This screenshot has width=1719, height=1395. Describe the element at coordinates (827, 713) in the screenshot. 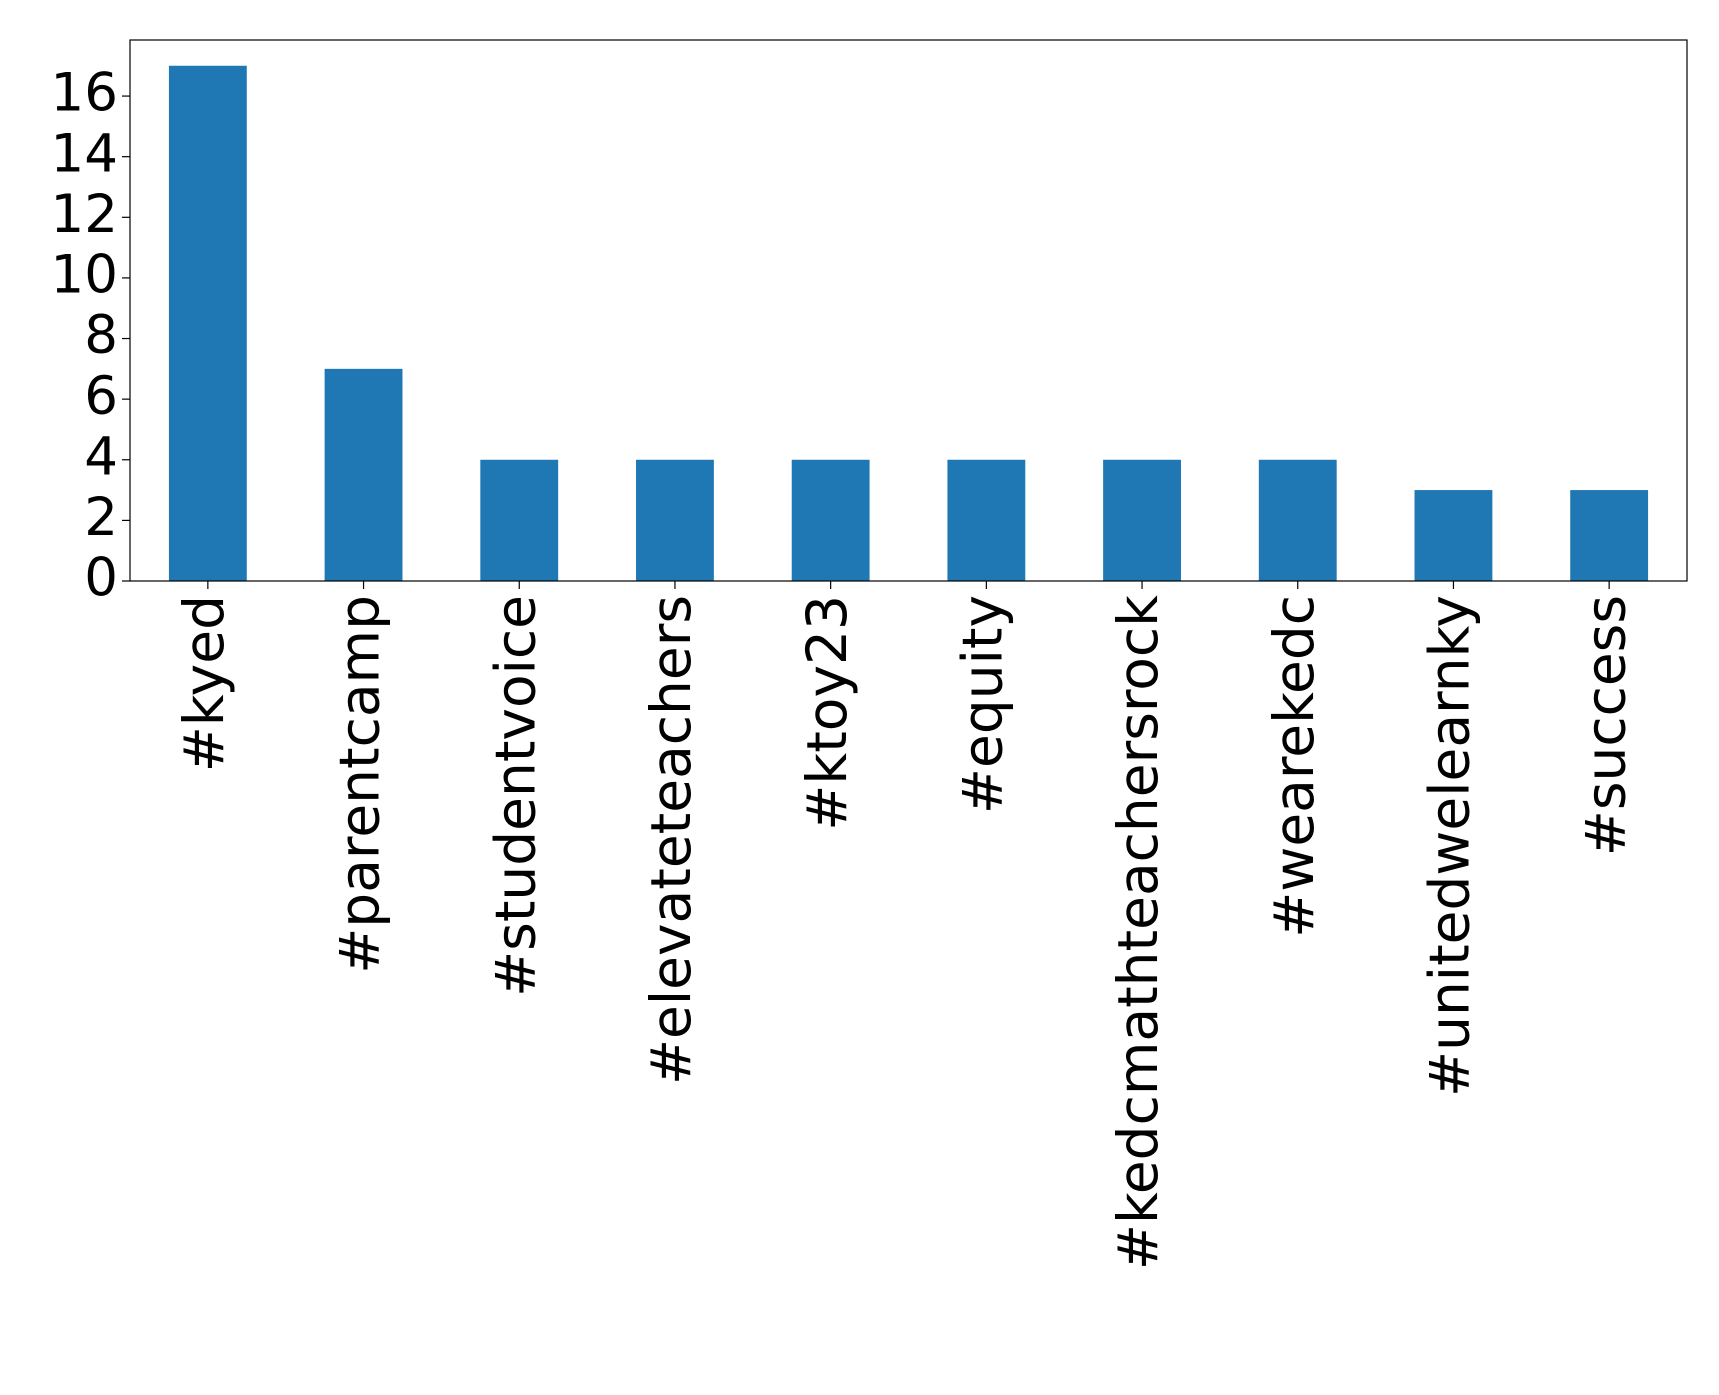

I see `x-tick-label: #ktoy23` at that location.